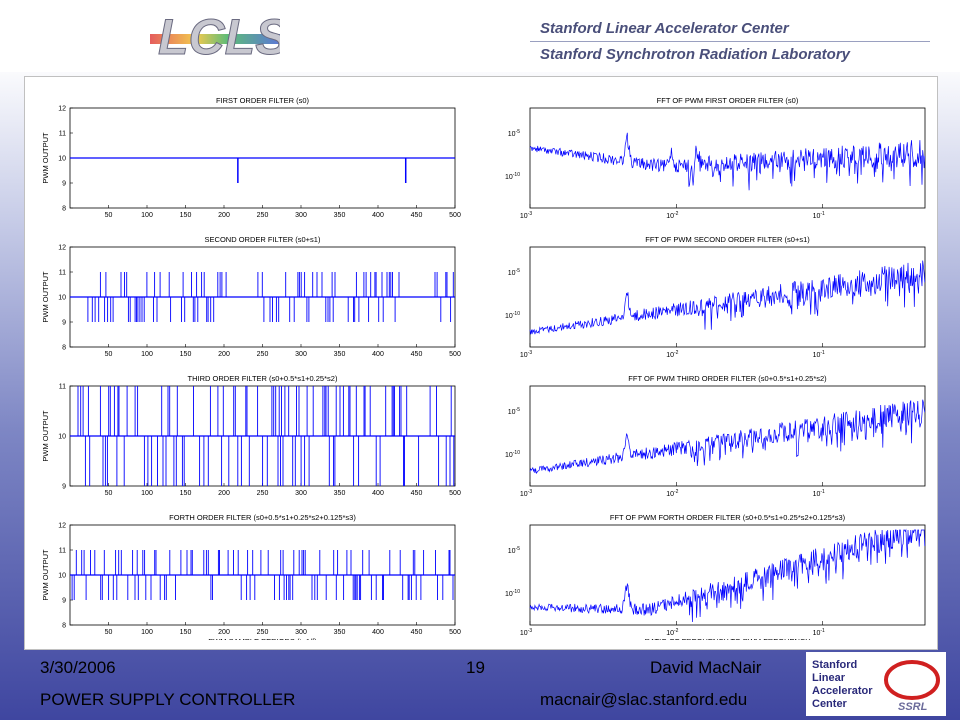 This screenshot has width=960, height=720. What do you see at coordinates (842, 691) in the screenshot?
I see `slac-logo-line-3: Accelerator` at bounding box center [842, 691].